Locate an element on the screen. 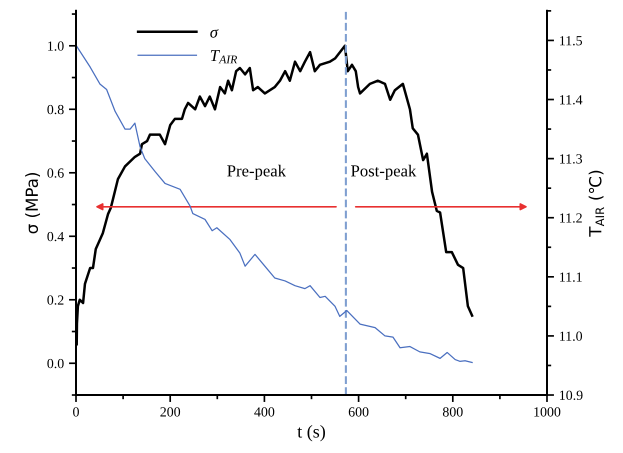 This screenshot has height=453, width=623. legend-label: σ is located at coordinates (214, 33).